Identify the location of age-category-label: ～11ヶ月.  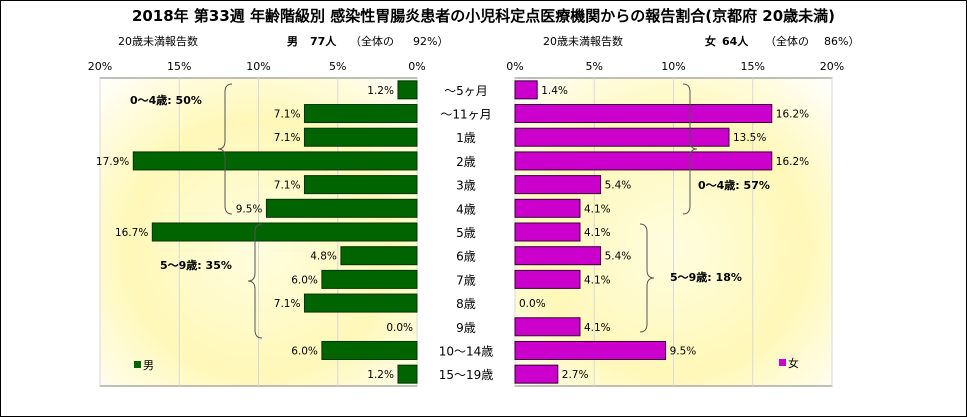
(465, 115).